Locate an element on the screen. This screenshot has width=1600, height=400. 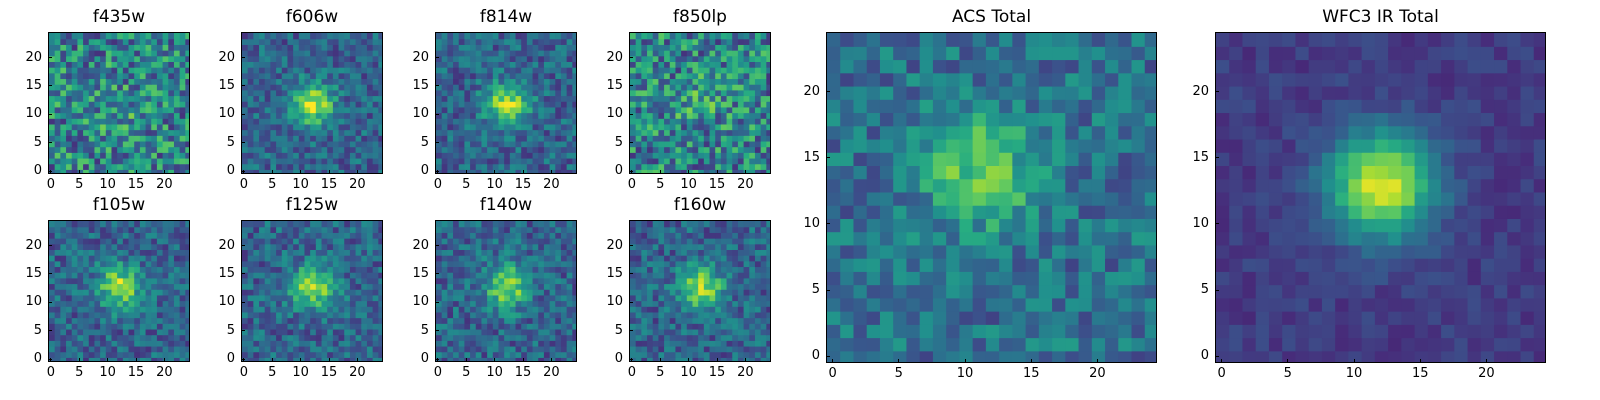
y-tick-mark is located at coordinates (631, 143).